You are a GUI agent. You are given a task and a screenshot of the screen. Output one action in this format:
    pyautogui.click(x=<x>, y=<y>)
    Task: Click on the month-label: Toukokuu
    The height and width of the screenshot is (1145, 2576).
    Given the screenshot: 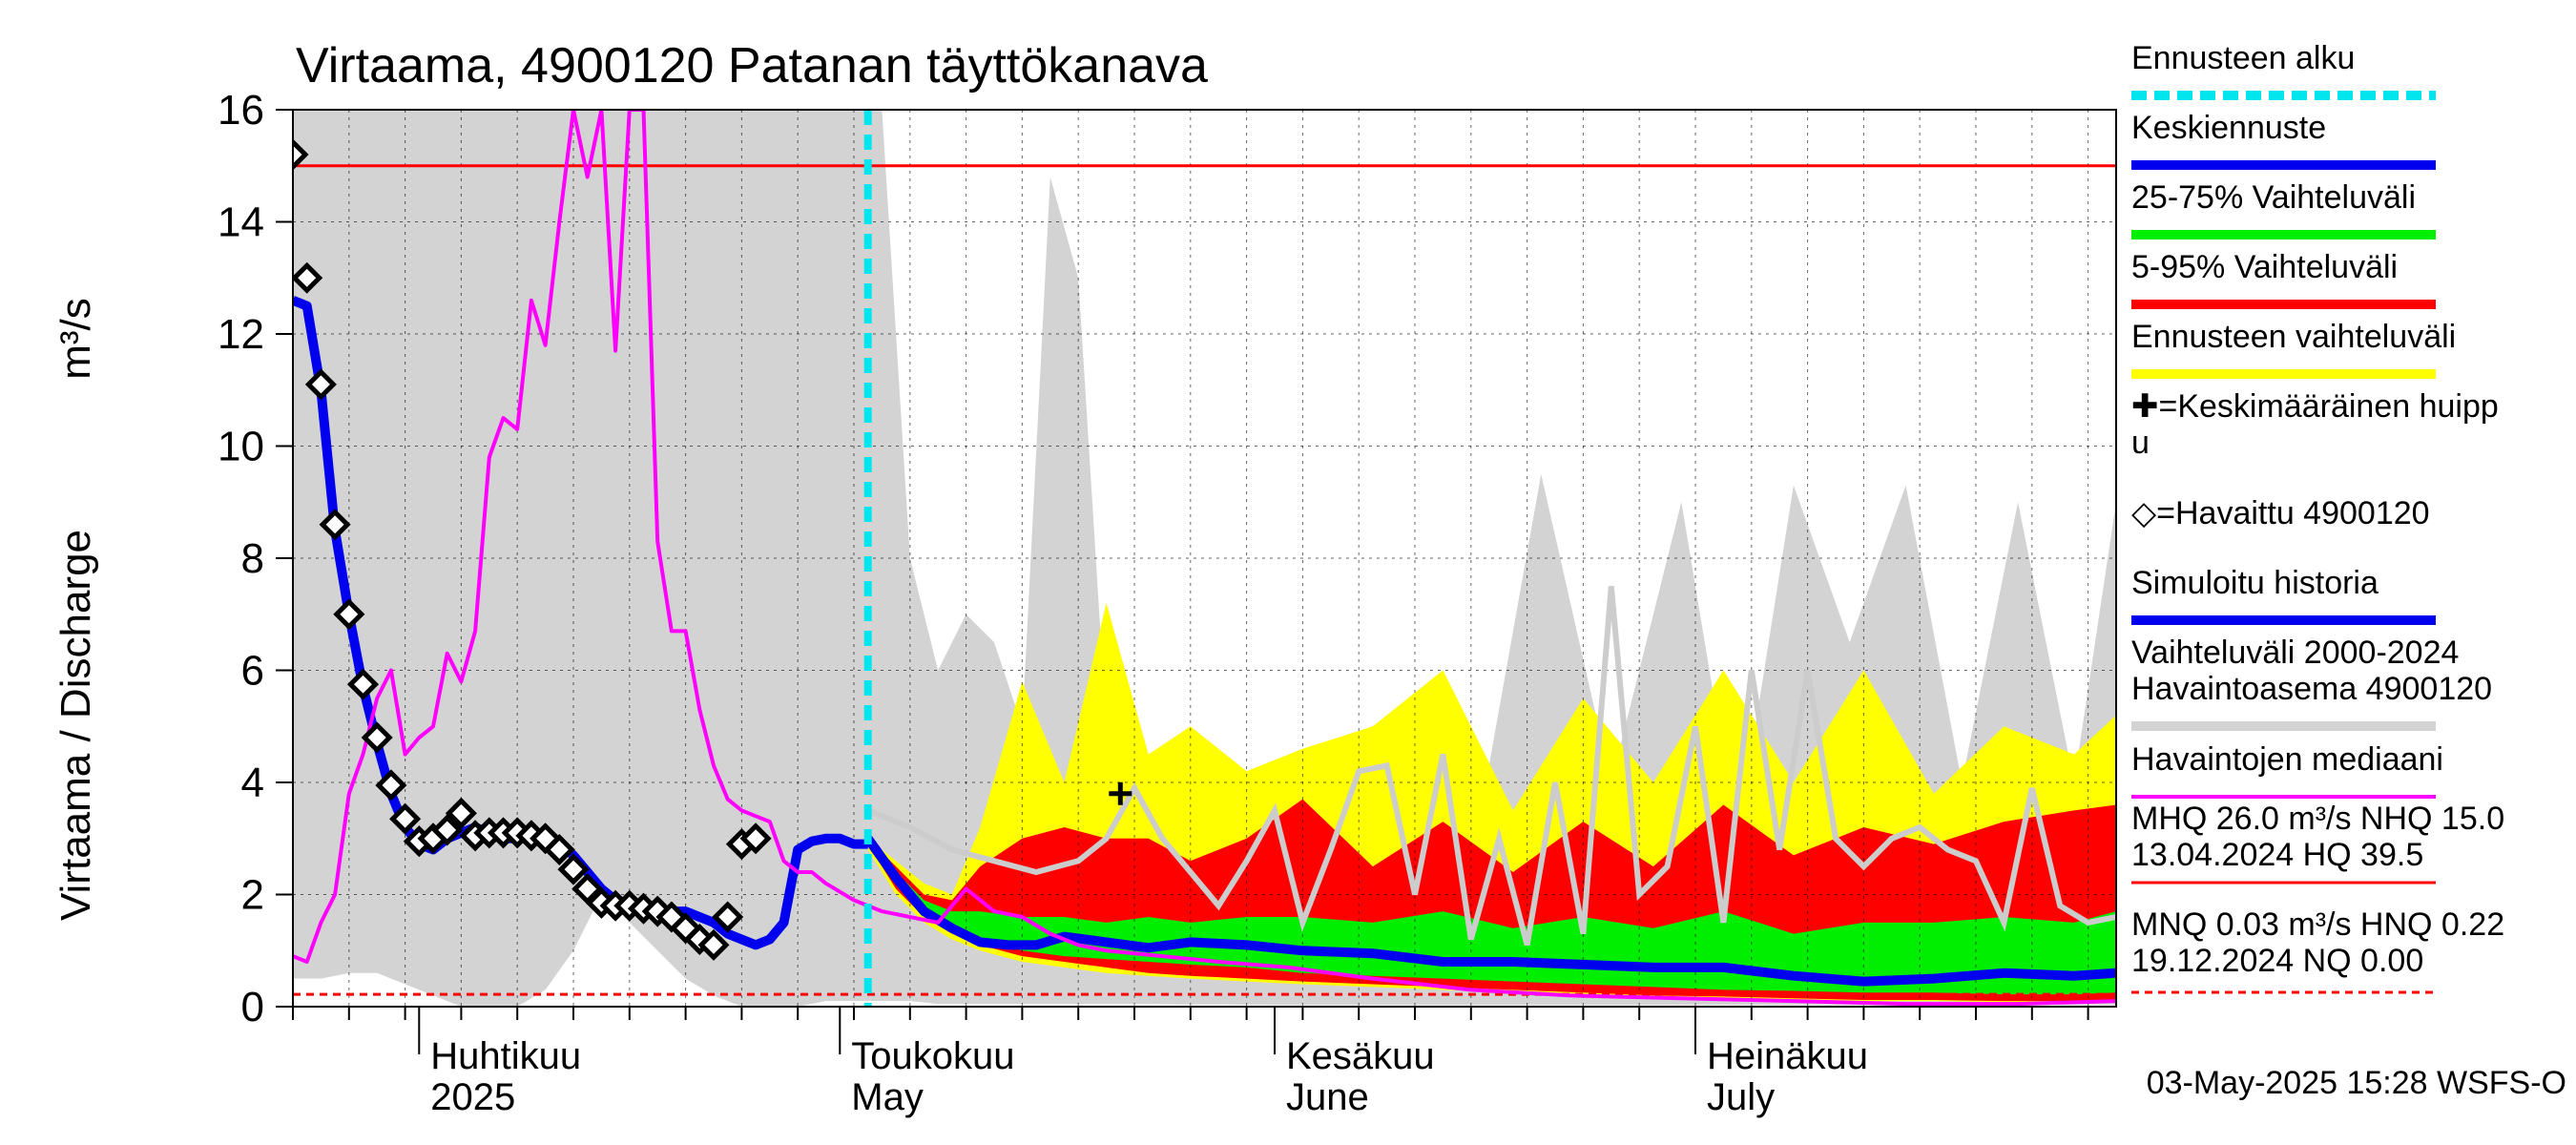 What is the action you would take?
    pyautogui.click(x=932, y=1056)
    